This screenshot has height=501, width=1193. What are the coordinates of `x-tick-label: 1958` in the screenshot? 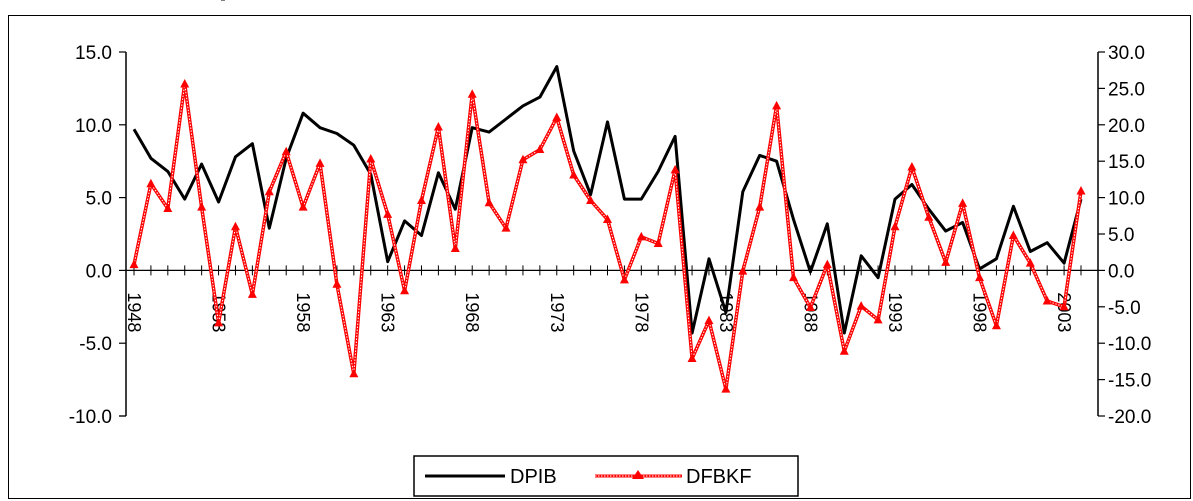 It's located at (303, 312).